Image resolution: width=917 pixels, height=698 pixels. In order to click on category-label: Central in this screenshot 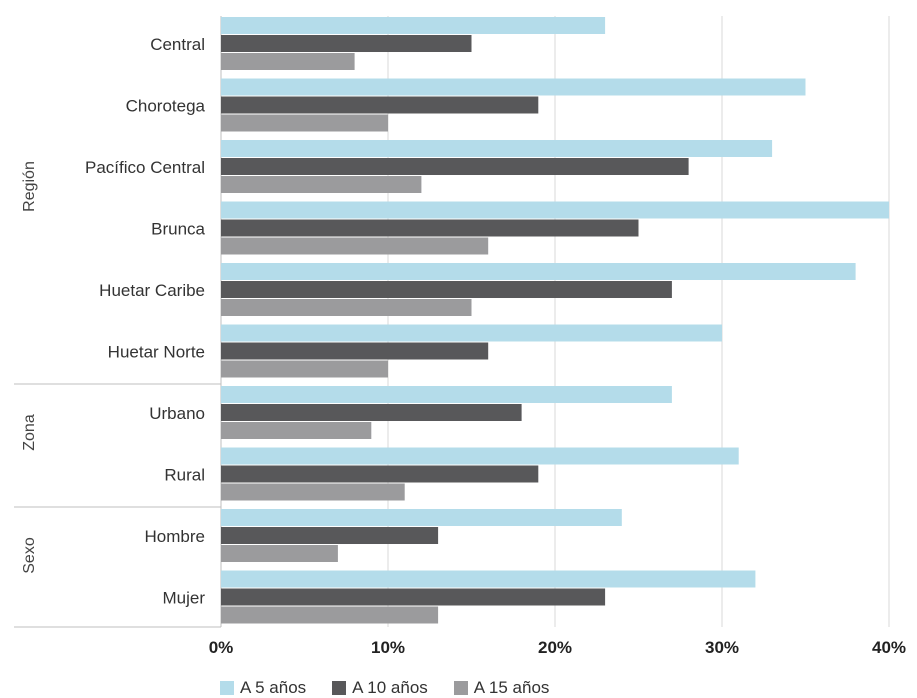, I will do `click(177, 44)`.